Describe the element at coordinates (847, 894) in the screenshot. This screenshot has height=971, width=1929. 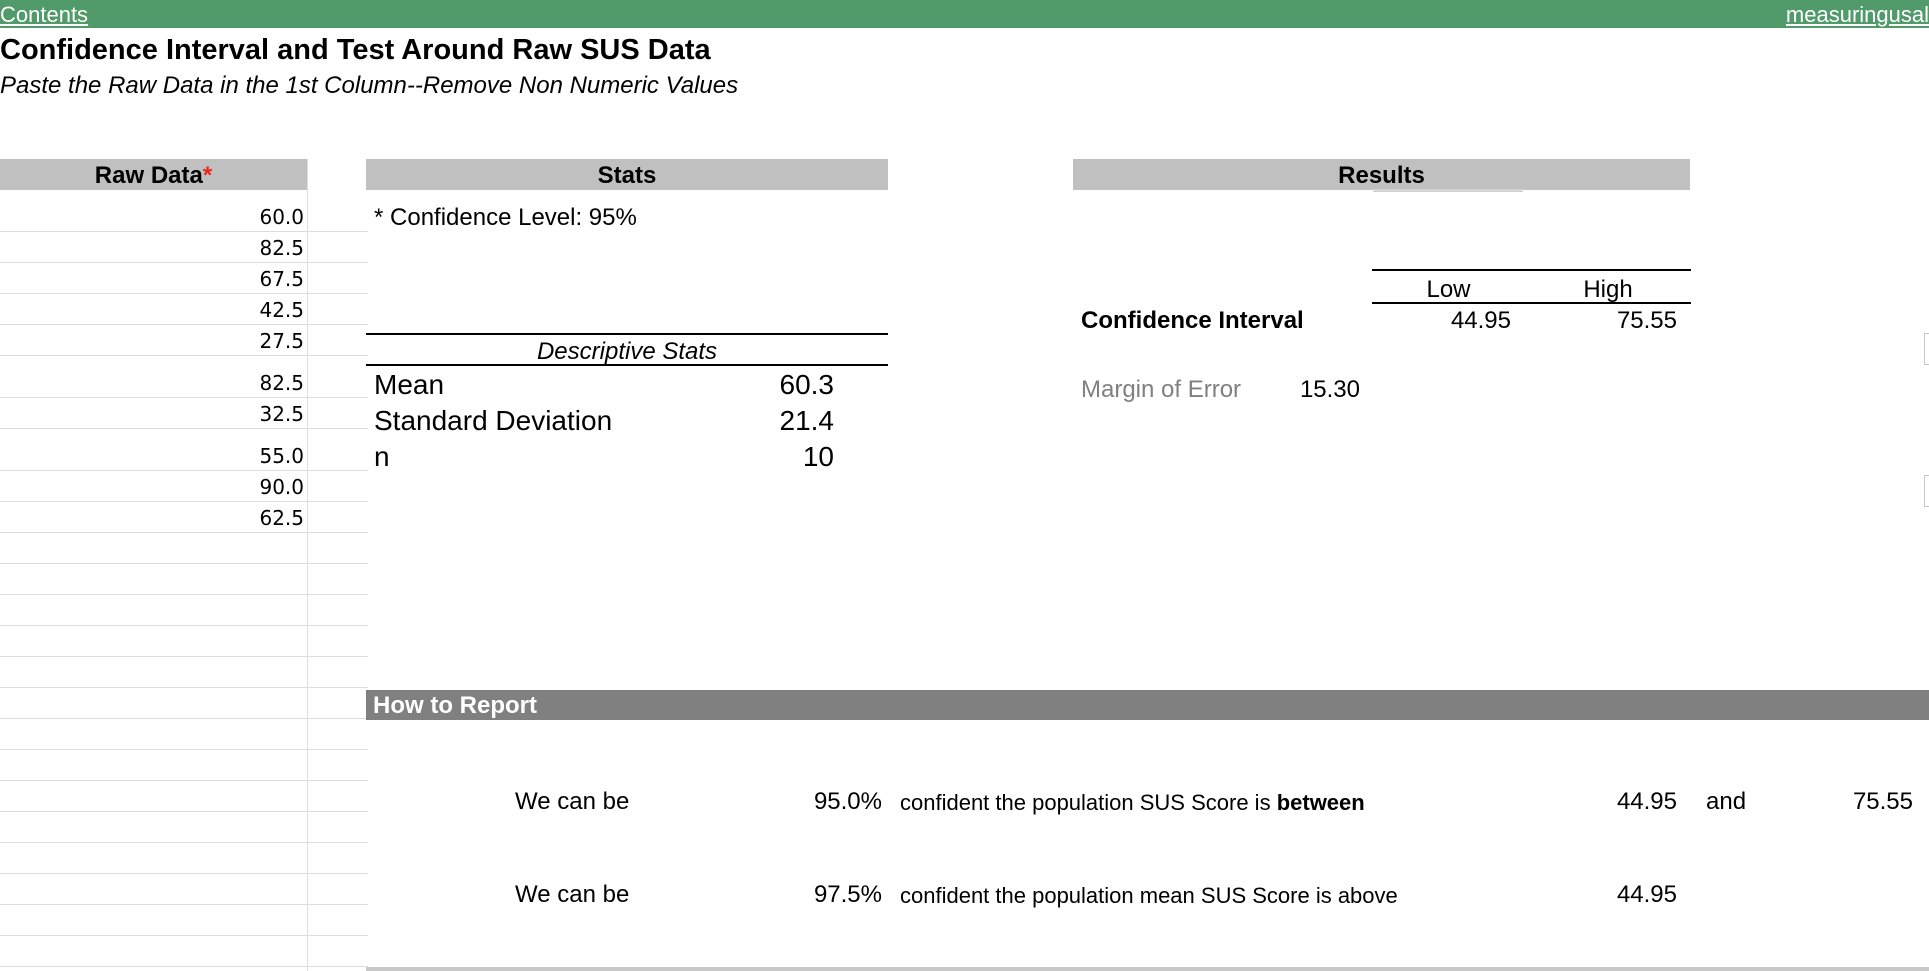
I see `report-row2-percent: 97.5%` at that location.